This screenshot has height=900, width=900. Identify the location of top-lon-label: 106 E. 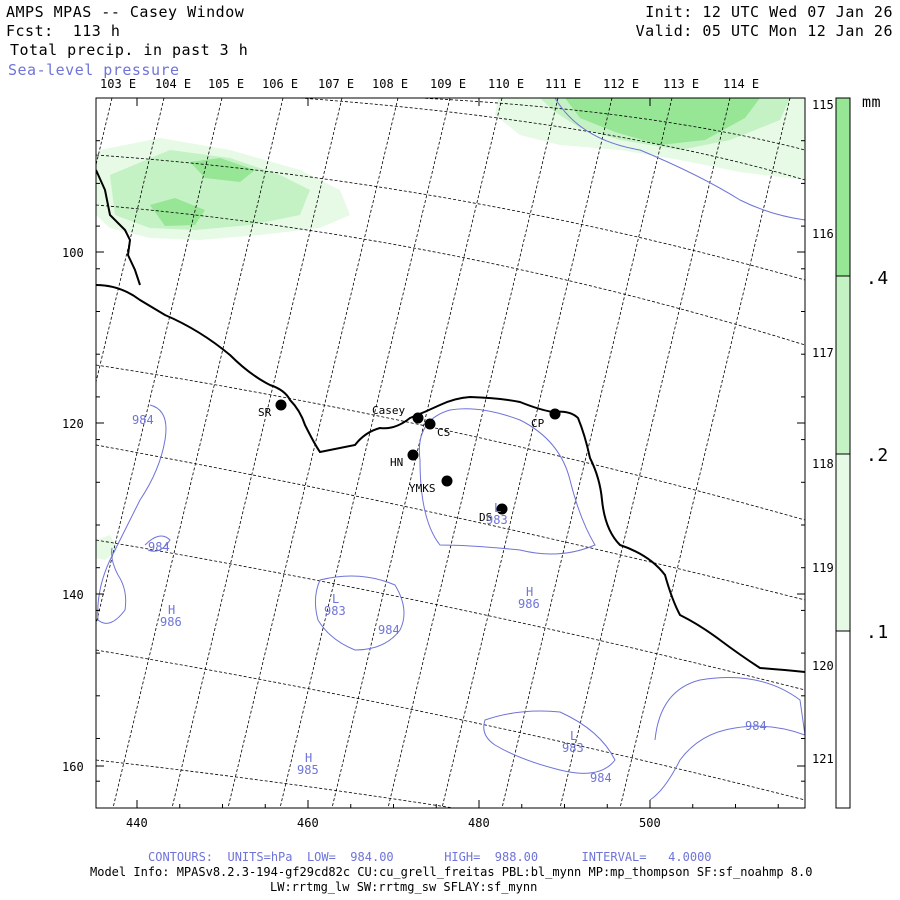
(280, 84).